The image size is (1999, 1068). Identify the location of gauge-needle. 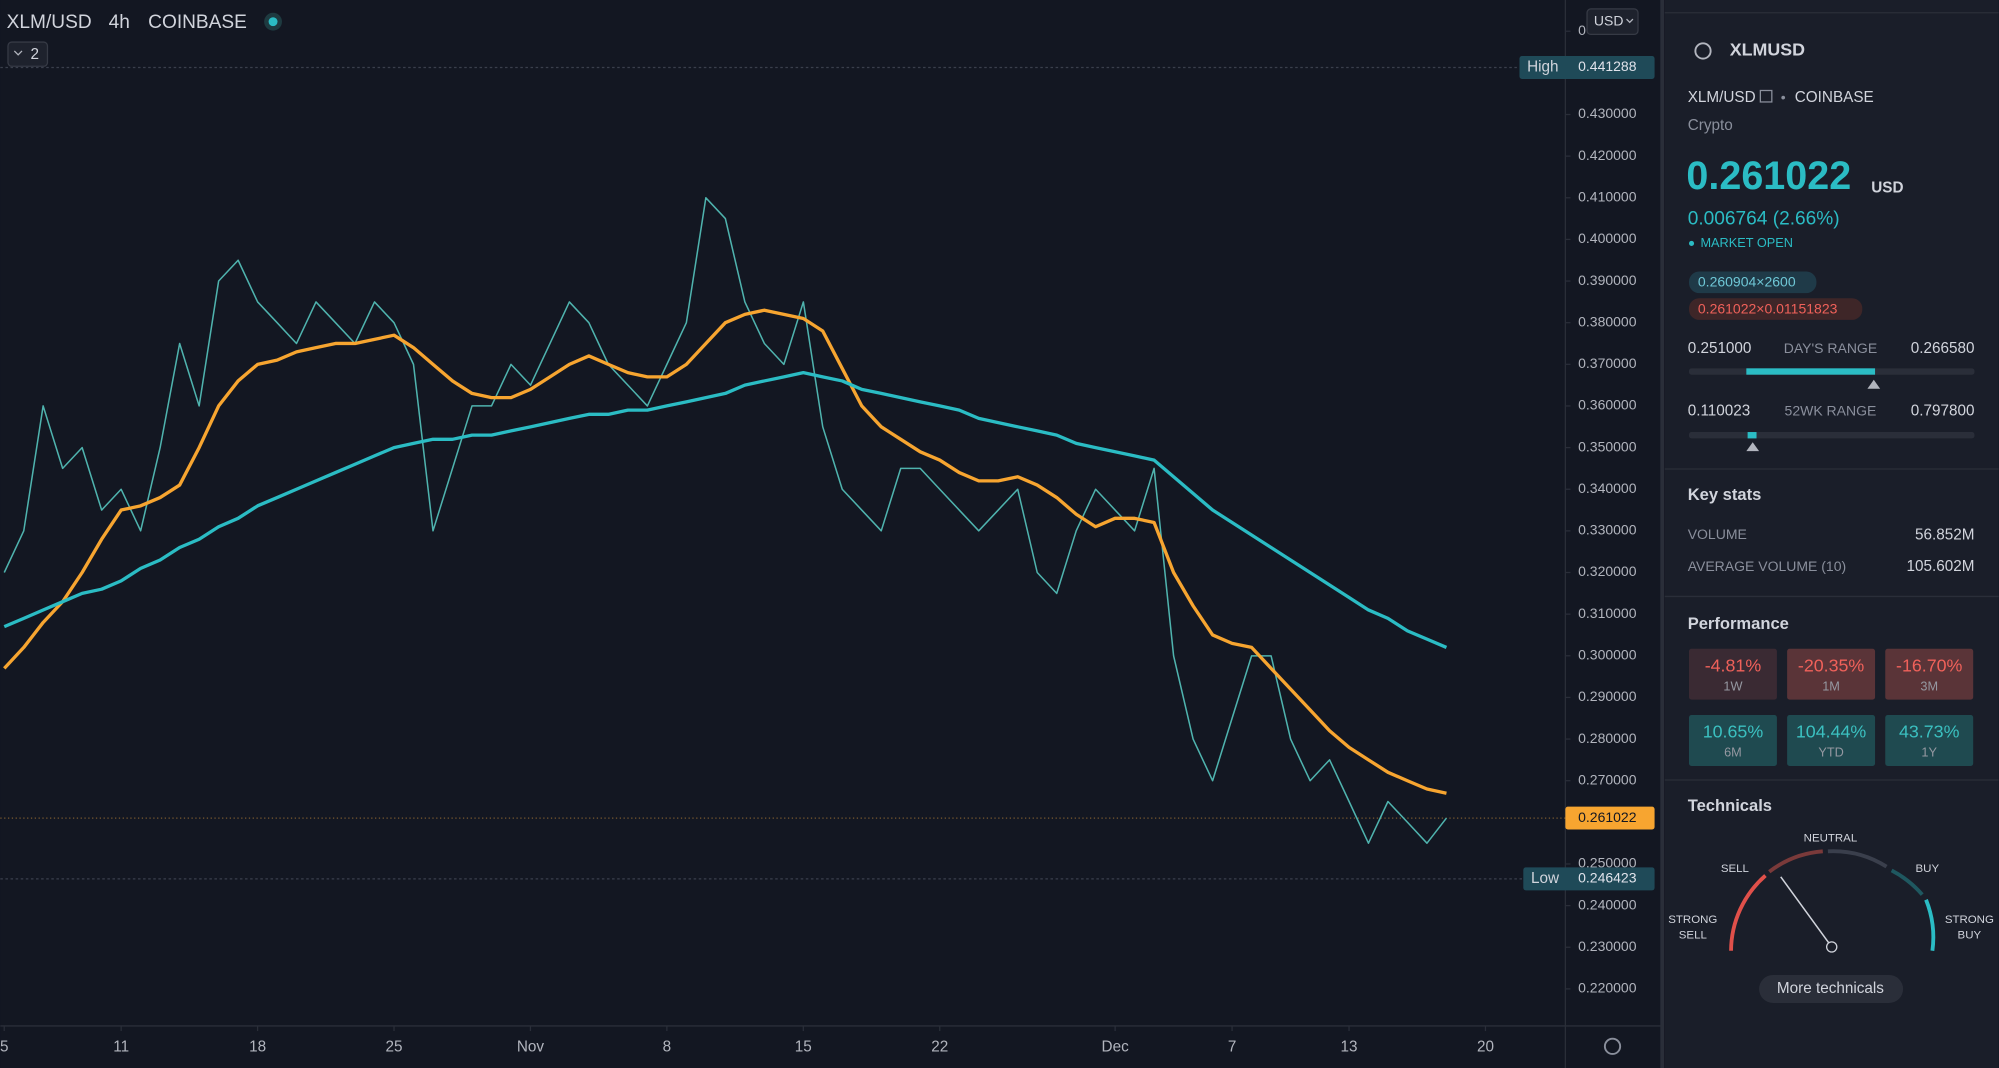
(1806, 912).